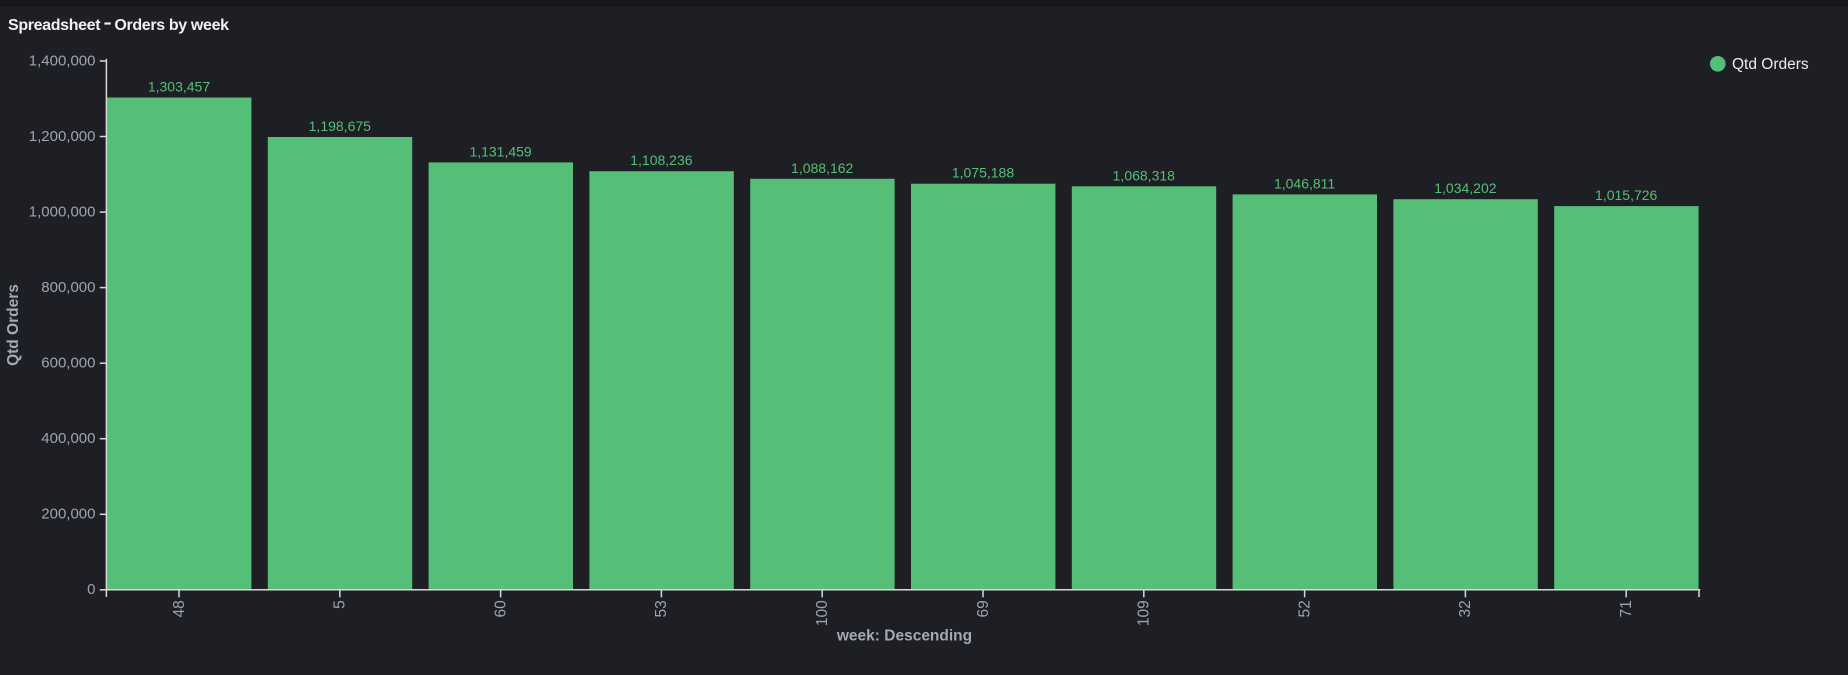 The width and height of the screenshot is (1848, 675). I want to click on svg-text: 48, so click(179, 608).